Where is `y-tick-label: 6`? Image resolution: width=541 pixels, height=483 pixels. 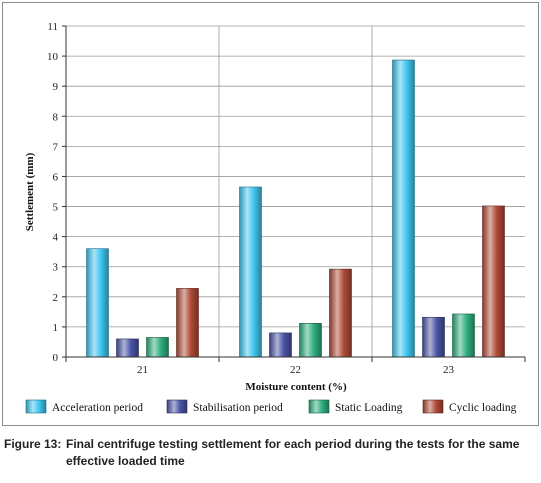
y-tick-label: 6 is located at coordinates (56, 177).